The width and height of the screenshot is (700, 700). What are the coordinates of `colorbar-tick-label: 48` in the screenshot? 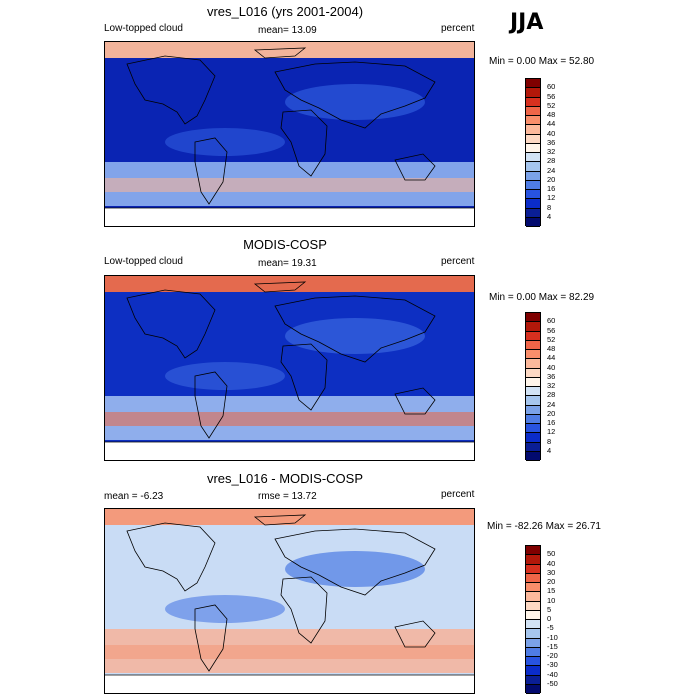 It's located at (551, 348).